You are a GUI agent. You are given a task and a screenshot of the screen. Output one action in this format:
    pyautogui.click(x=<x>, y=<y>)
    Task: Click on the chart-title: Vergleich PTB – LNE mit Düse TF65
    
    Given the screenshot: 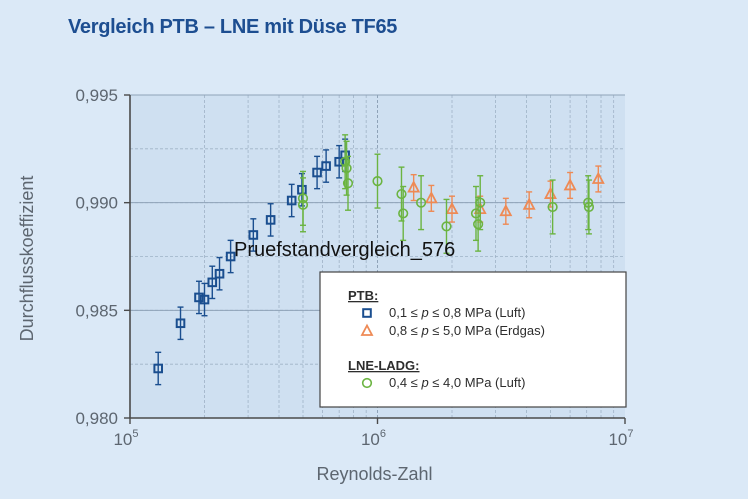 What is the action you would take?
    pyautogui.click(x=233, y=27)
    